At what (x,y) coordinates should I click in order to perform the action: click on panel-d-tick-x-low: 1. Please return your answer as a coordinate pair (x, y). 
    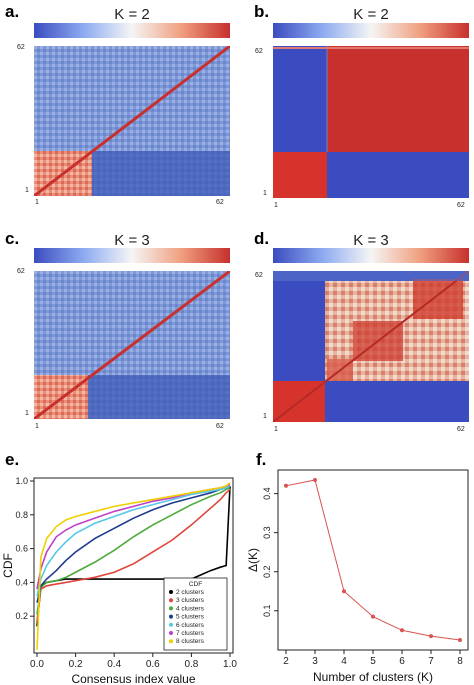
    Looking at the image, I should click on (276, 429).